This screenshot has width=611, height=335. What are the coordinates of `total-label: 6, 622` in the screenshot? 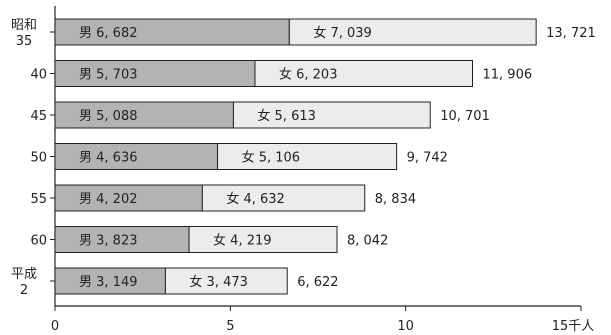 It's located at (317, 282).